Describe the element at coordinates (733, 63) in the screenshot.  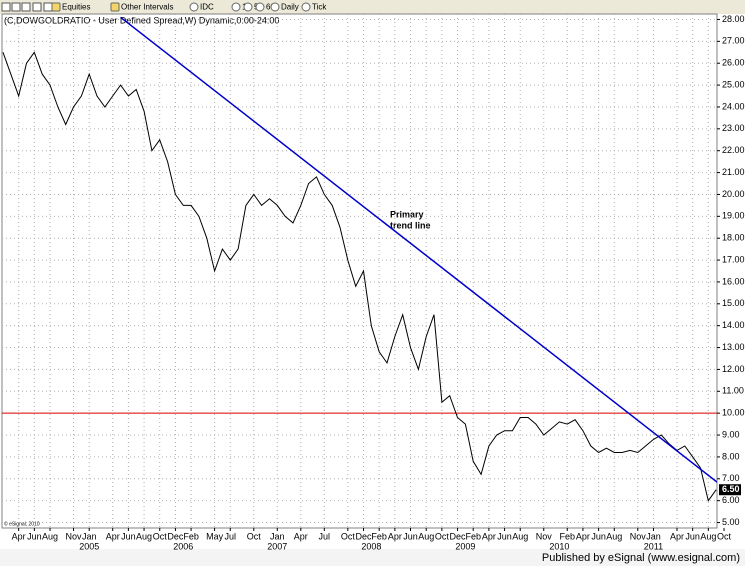
I see `y-tick-label: 26.00` at that location.